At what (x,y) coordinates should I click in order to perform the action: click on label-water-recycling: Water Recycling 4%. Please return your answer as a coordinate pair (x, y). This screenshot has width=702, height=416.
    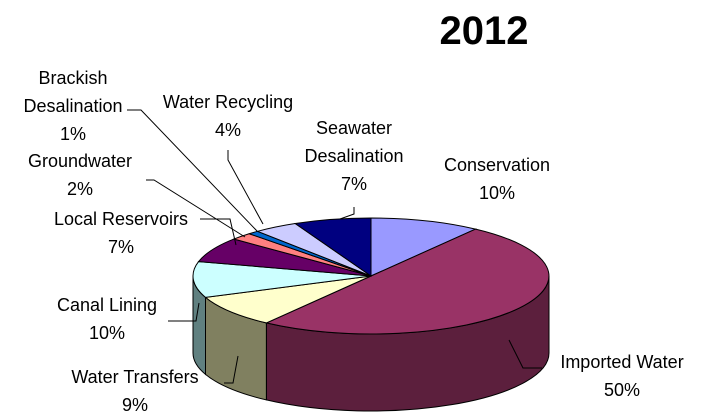
    Looking at the image, I should click on (228, 116).